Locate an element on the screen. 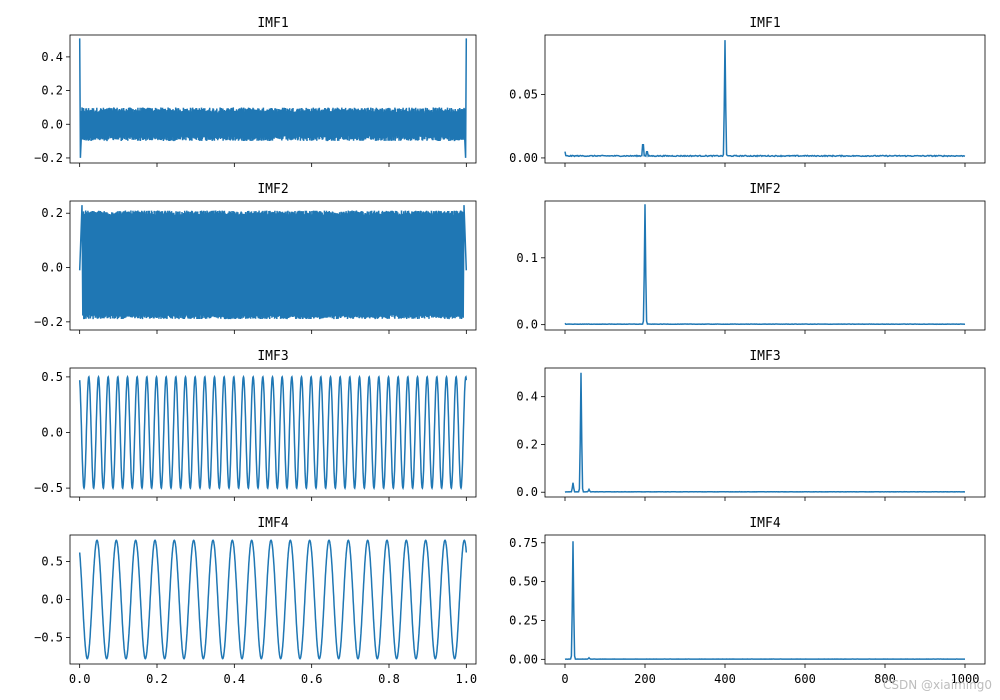  x-tick-label: 0.2 is located at coordinates (157, 679).